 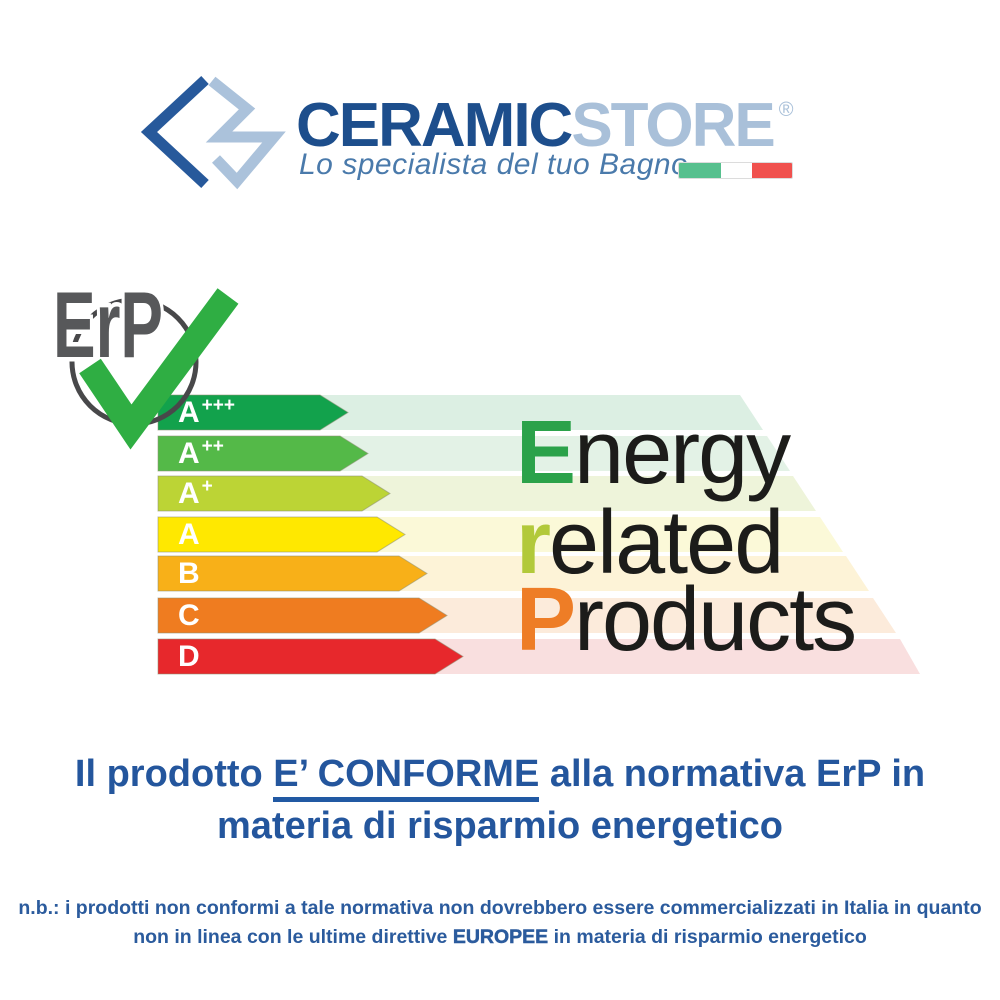 I want to click on brand-name-primary: CERAMIC, so click(x=434, y=125).